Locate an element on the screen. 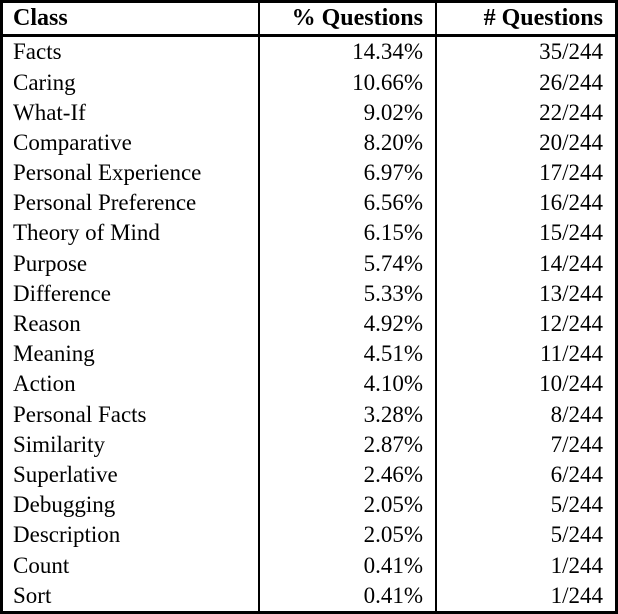 This screenshot has width=618, height=614. count-cell: 35/244 is located at coordinates (525, 51).